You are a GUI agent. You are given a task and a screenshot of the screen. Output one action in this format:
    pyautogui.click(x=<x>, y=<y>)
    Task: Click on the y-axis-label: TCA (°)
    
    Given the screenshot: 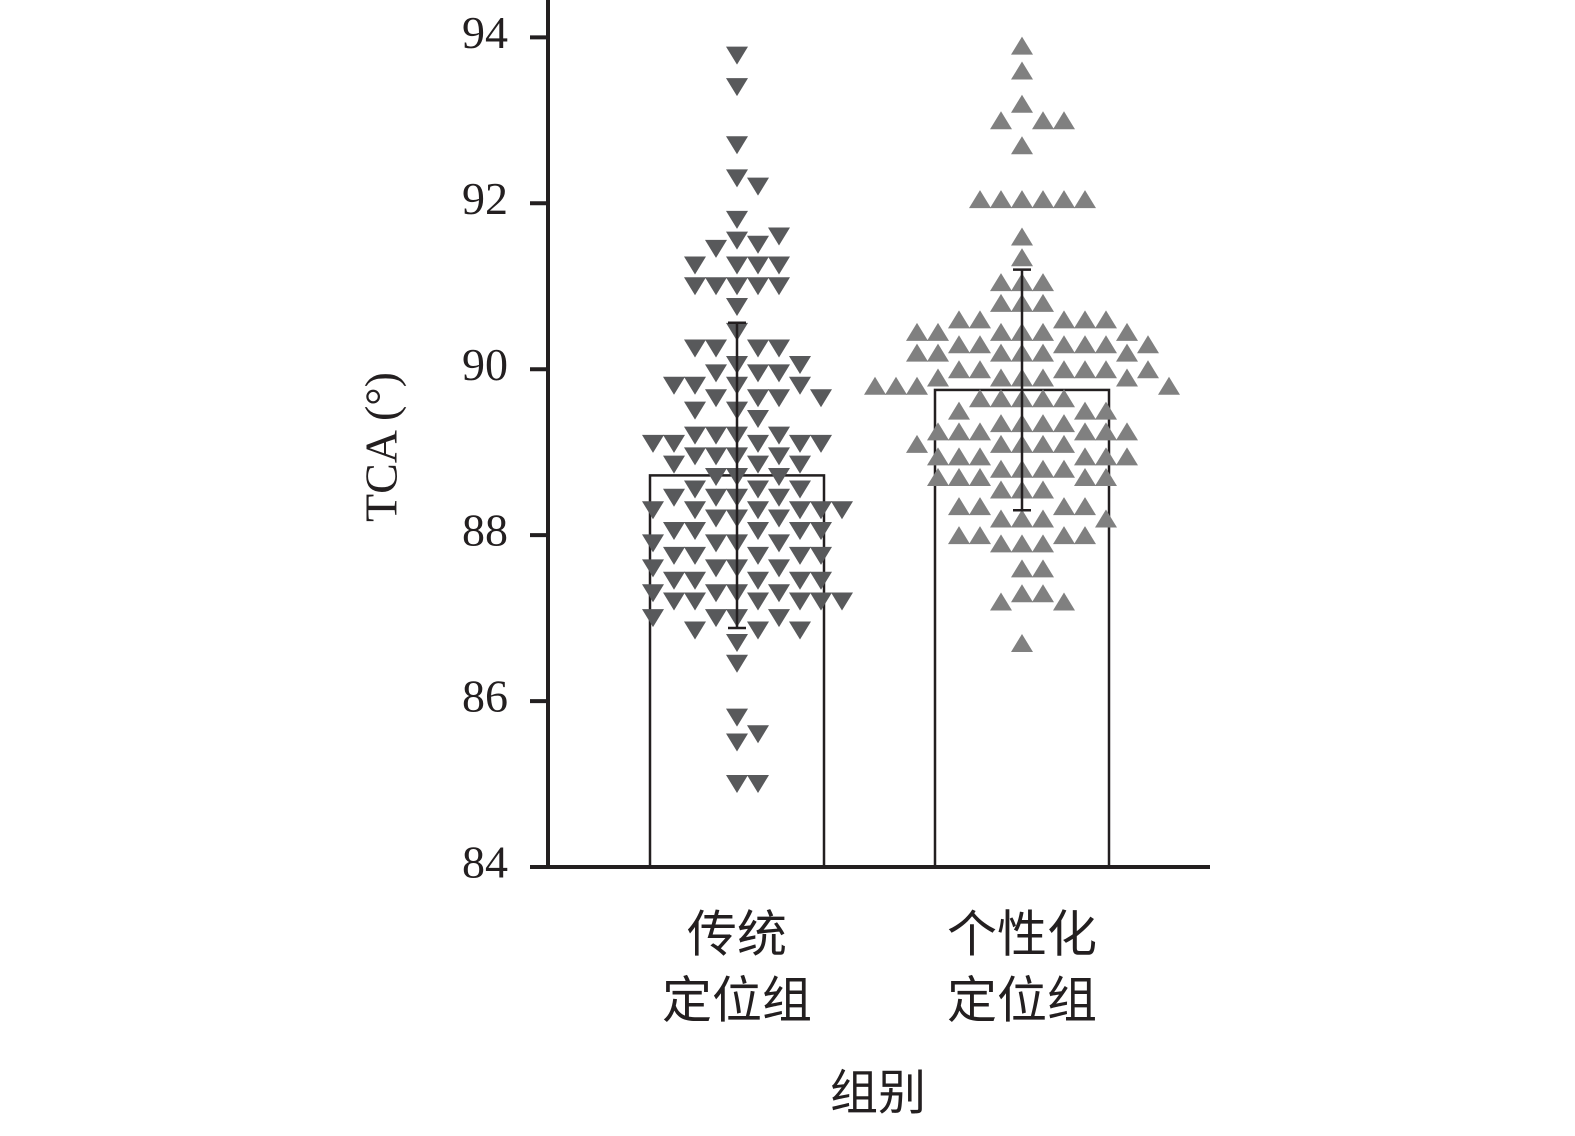 What is the action you would take?
    pyautogui.click(x=381, y=447)
    